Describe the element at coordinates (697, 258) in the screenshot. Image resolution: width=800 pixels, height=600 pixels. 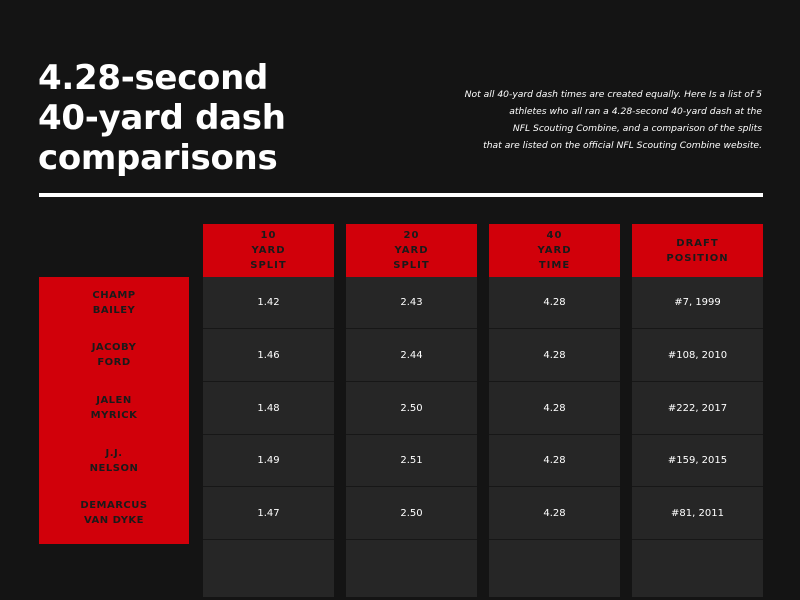
I see `column-header-line: POSITION` at that location.